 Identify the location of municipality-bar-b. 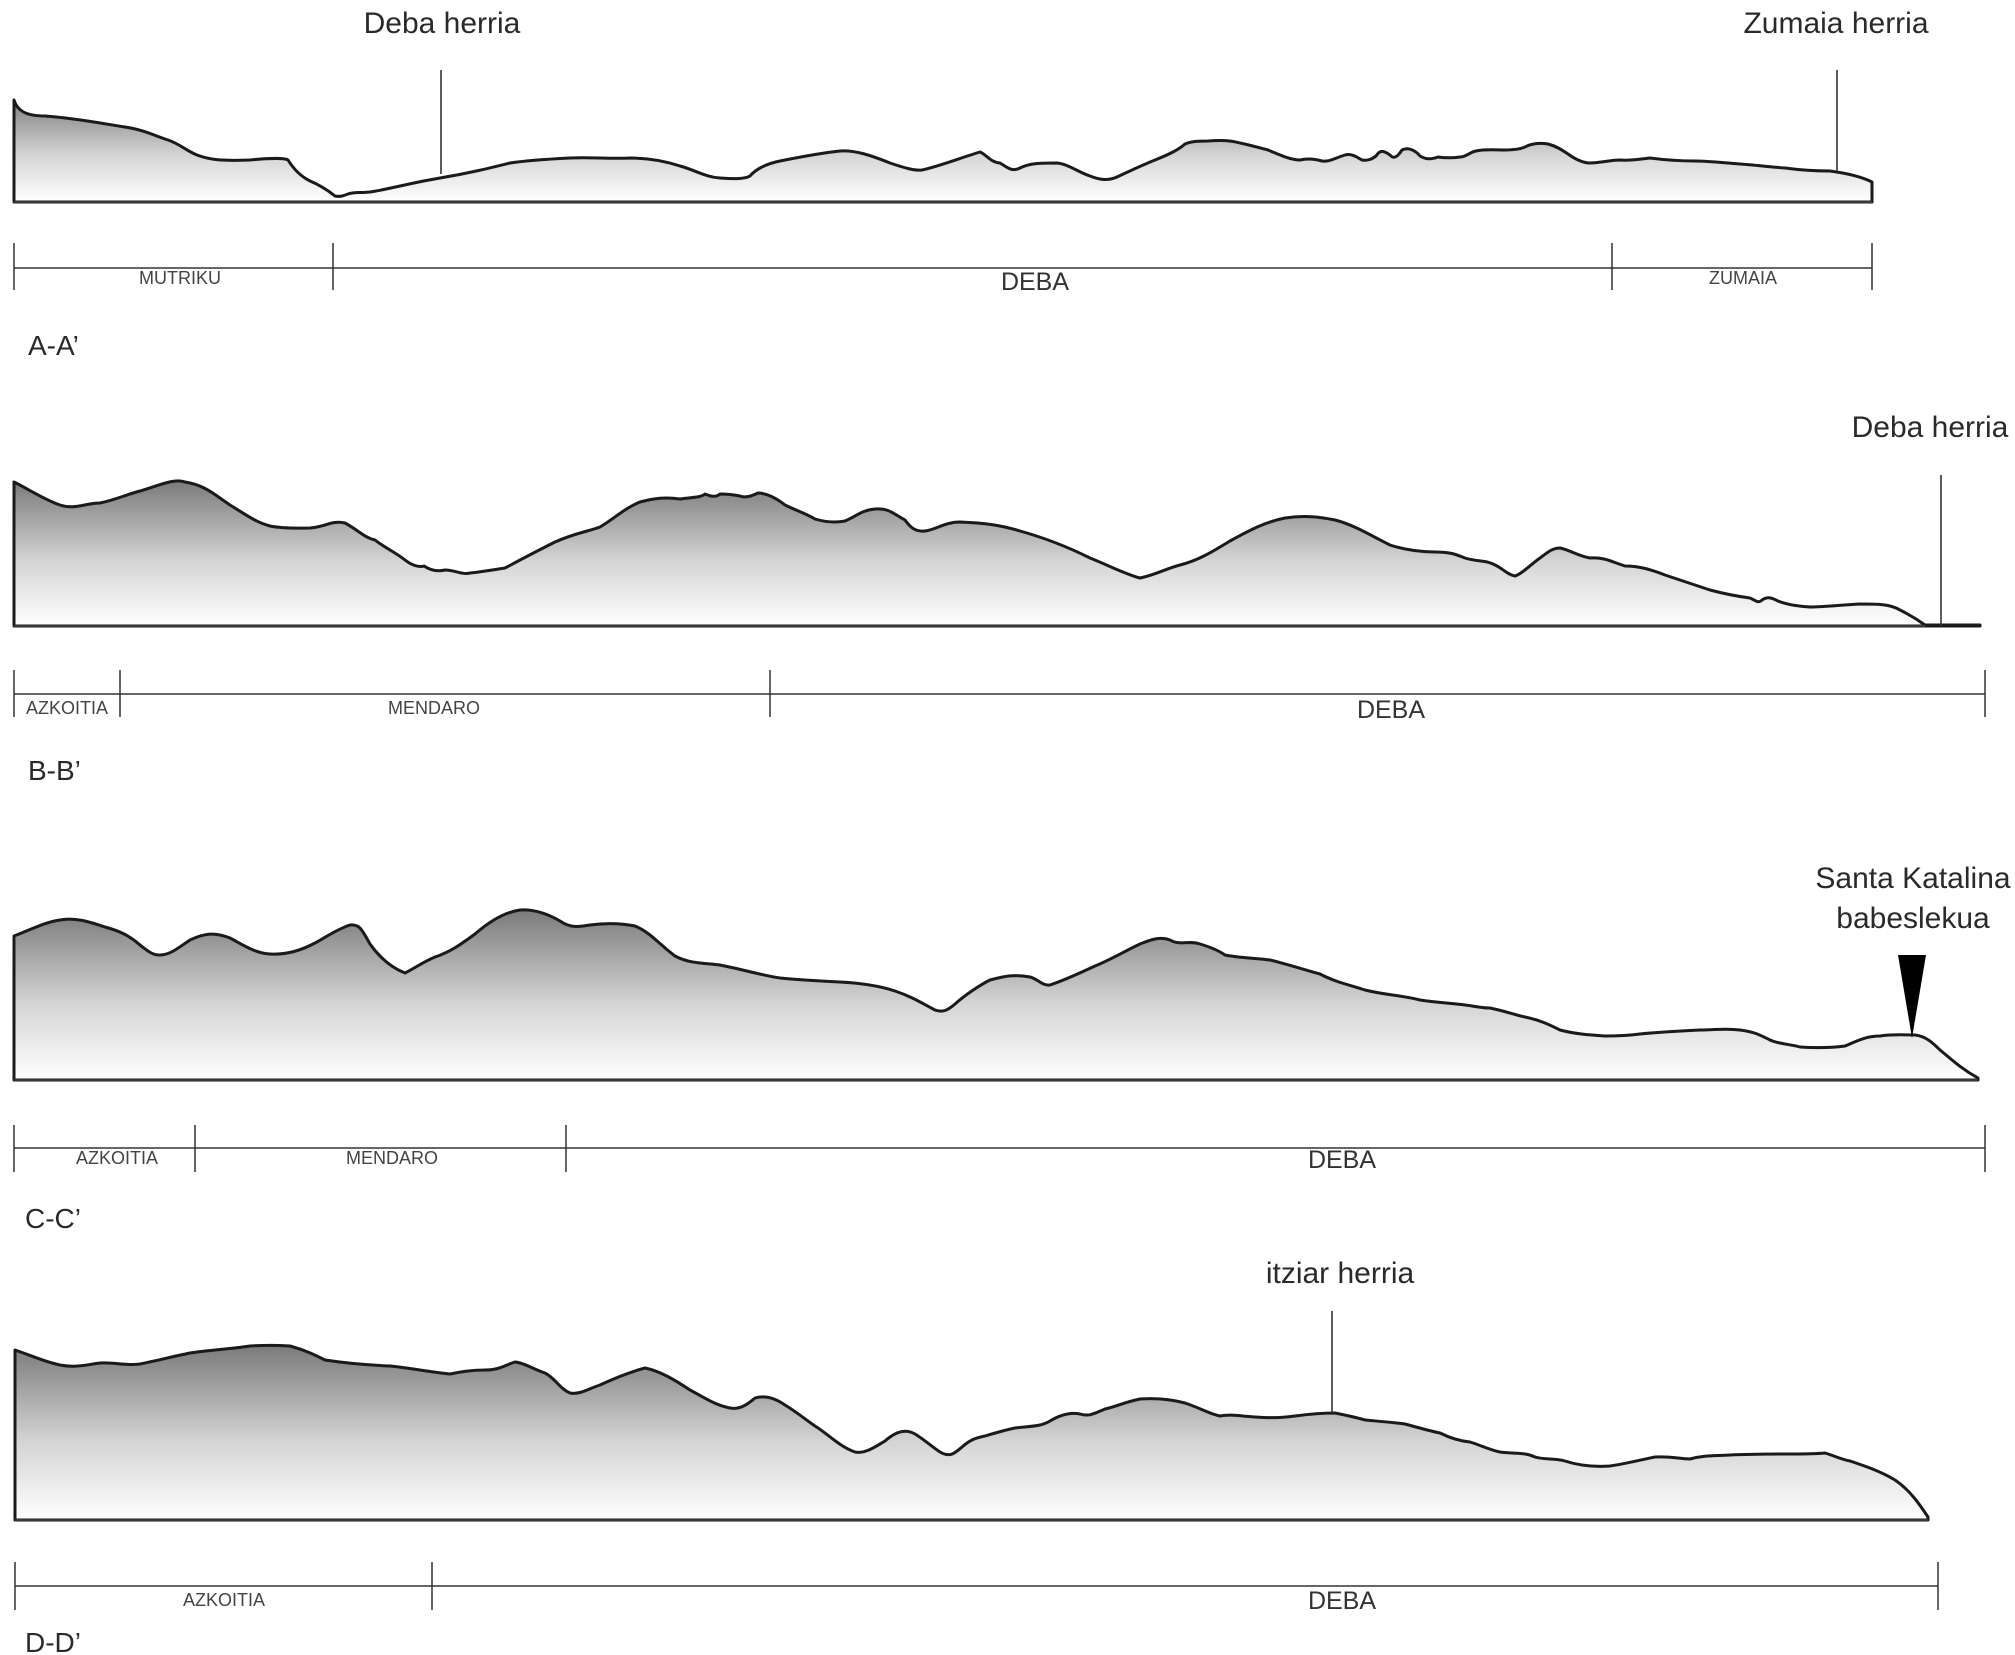
(999, 693).